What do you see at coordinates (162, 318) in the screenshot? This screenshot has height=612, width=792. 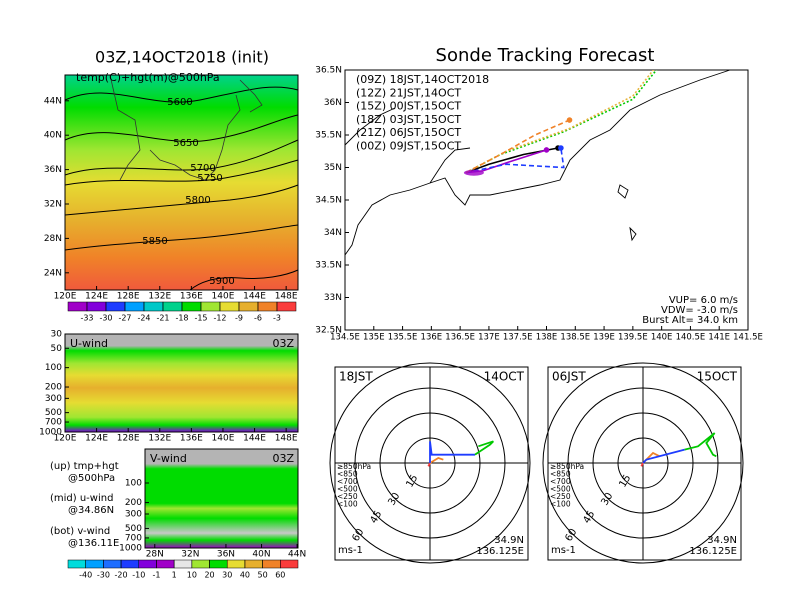 I see `colorbar-label: -21` at bounding box center [162, 318].